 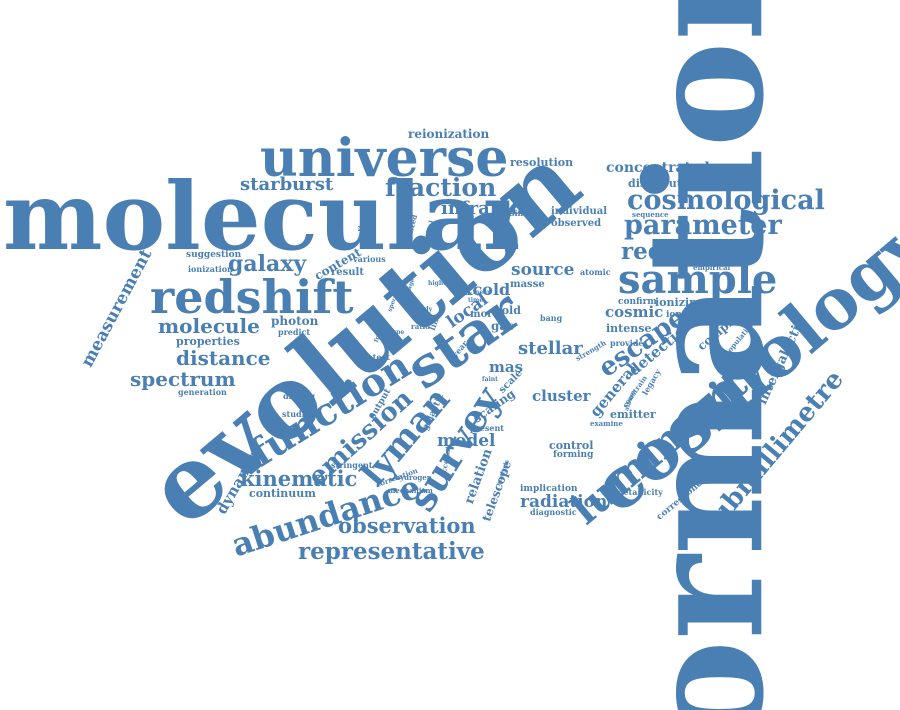 What do you see at coordinates (376, 357) in the screenshot?
I see `word-detect: detect` at bounding box center [376, 357].